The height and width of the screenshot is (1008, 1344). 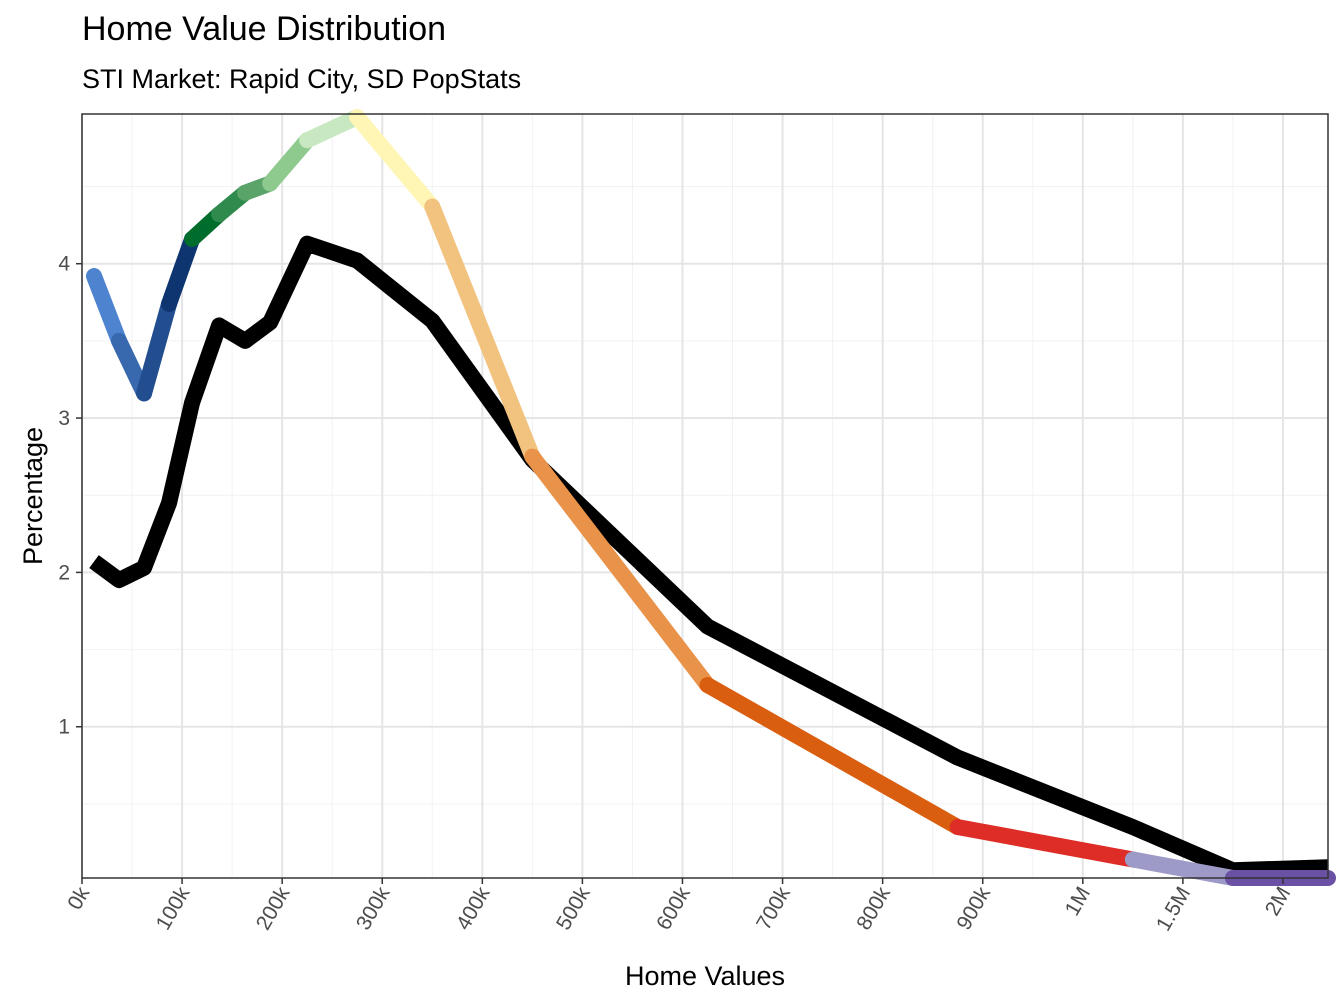 What do you see at coordinates (1278, 901) in the screenshot?
I see `x-tick-label: 2M` at bounding box center [1278, 901].